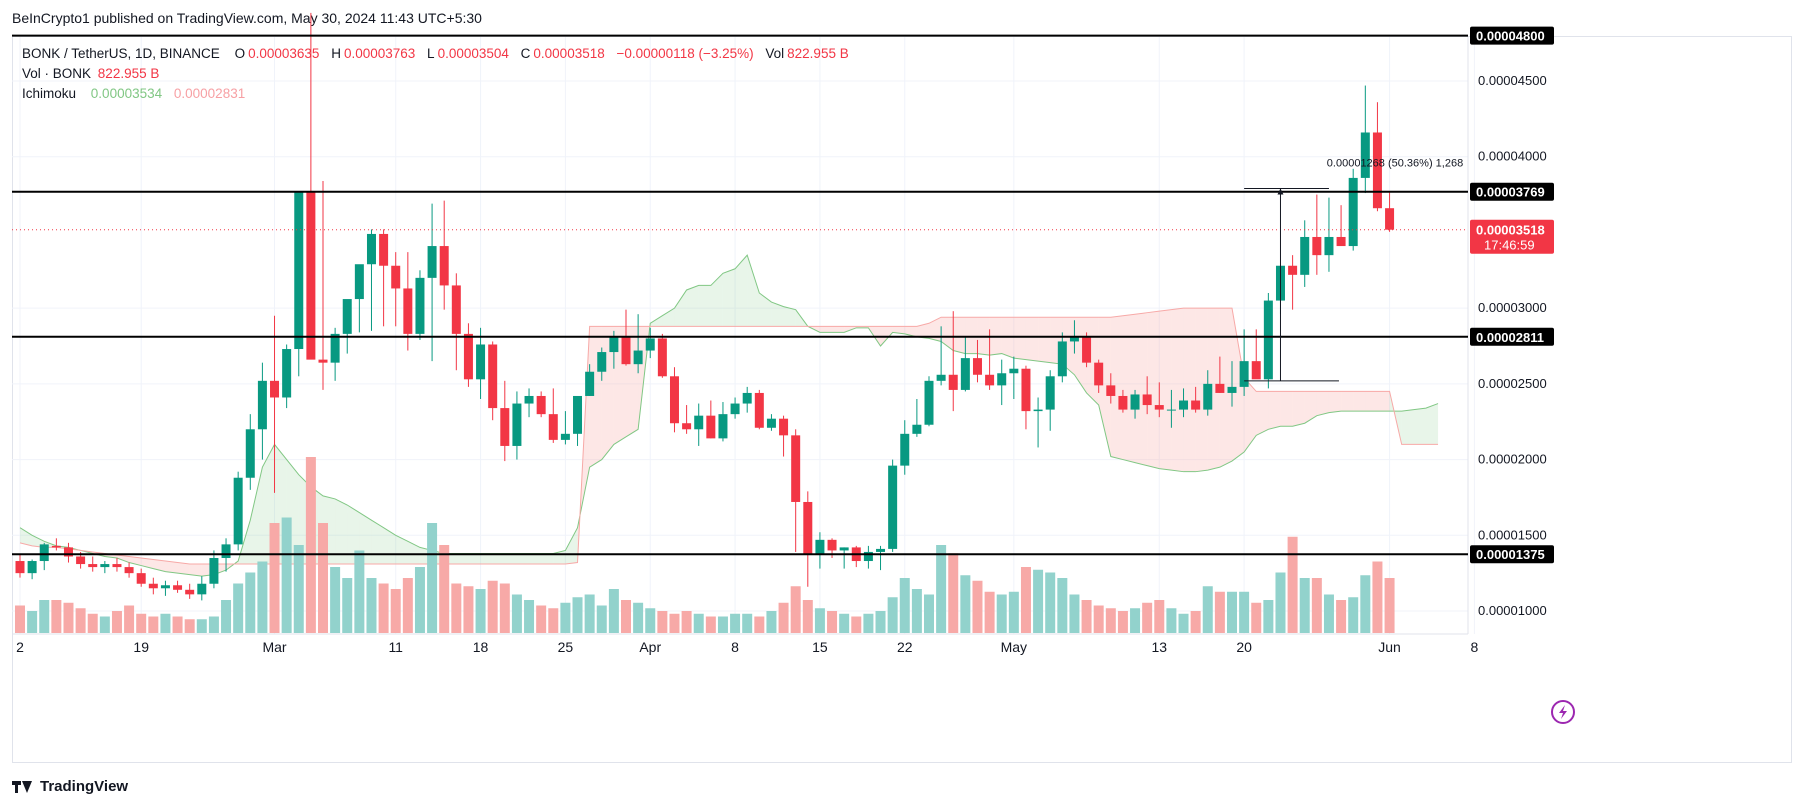  Describe the element at coordinates (70, 786) in the screenshot. I see `footer-brand: TradingView` at that location.